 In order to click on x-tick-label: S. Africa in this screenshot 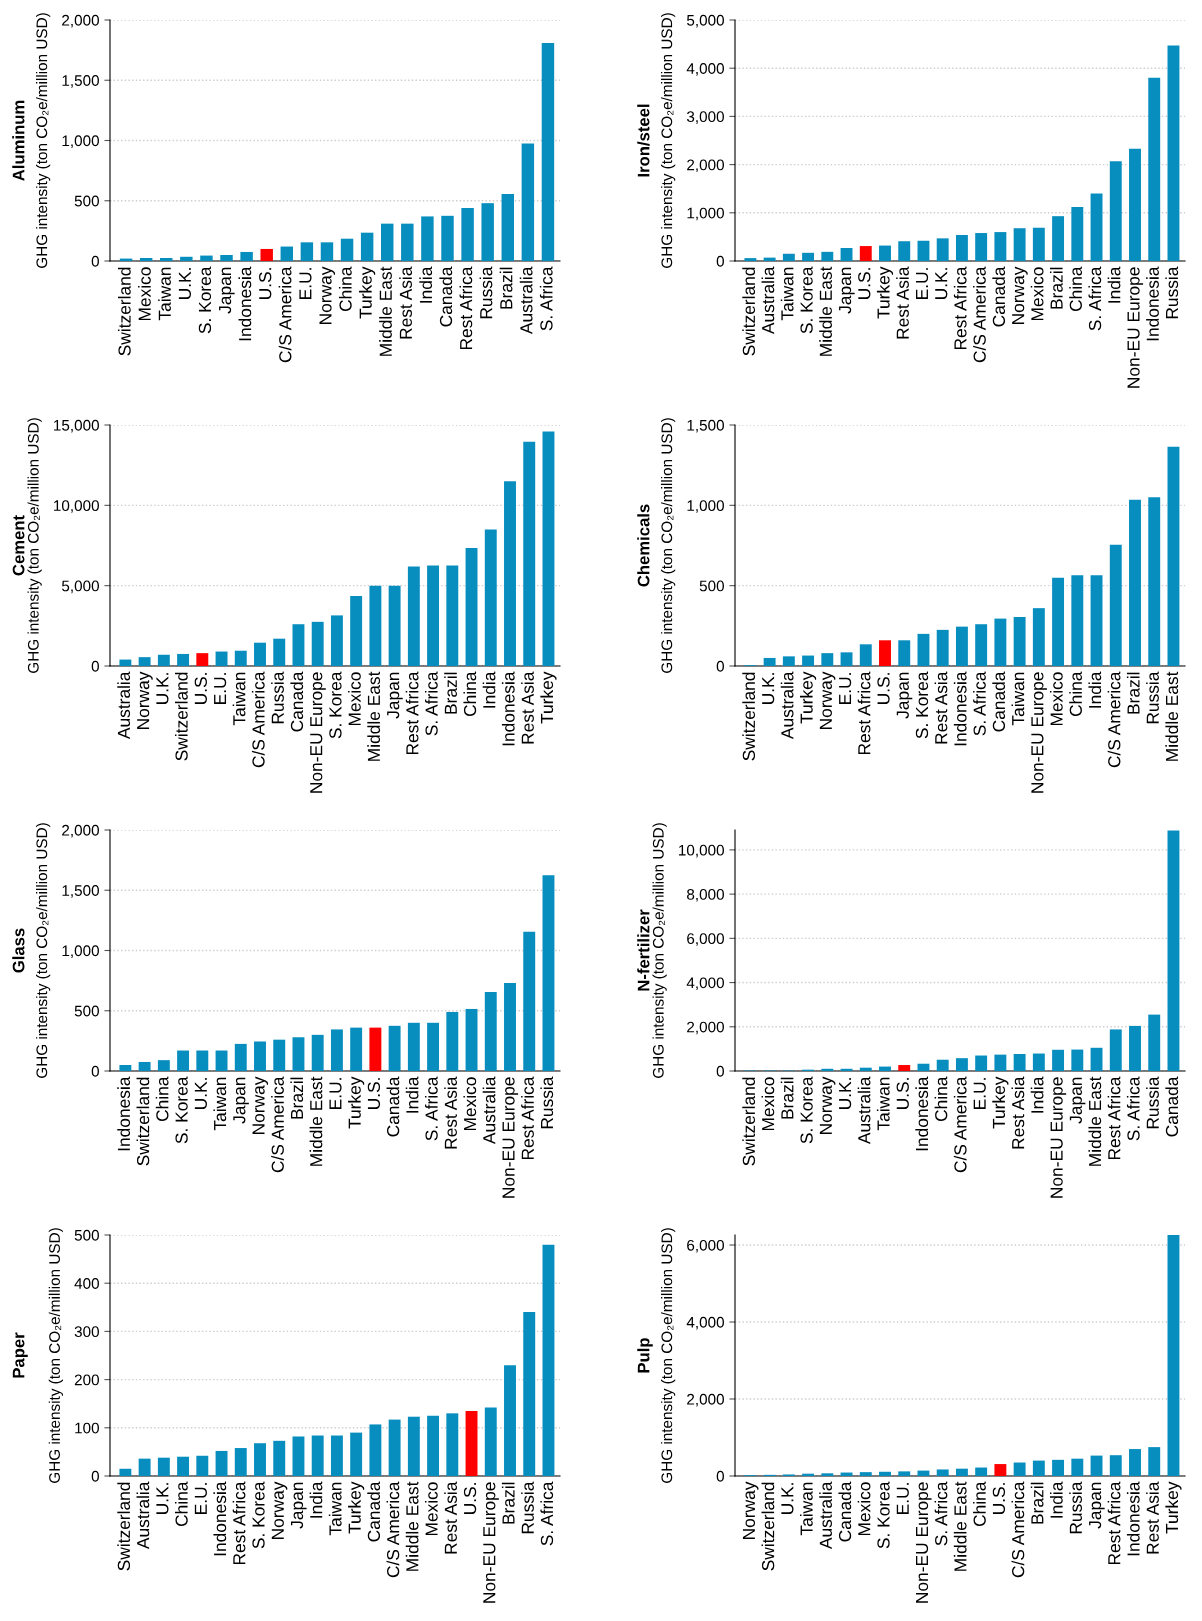, I will do `click(1095, 298)`.